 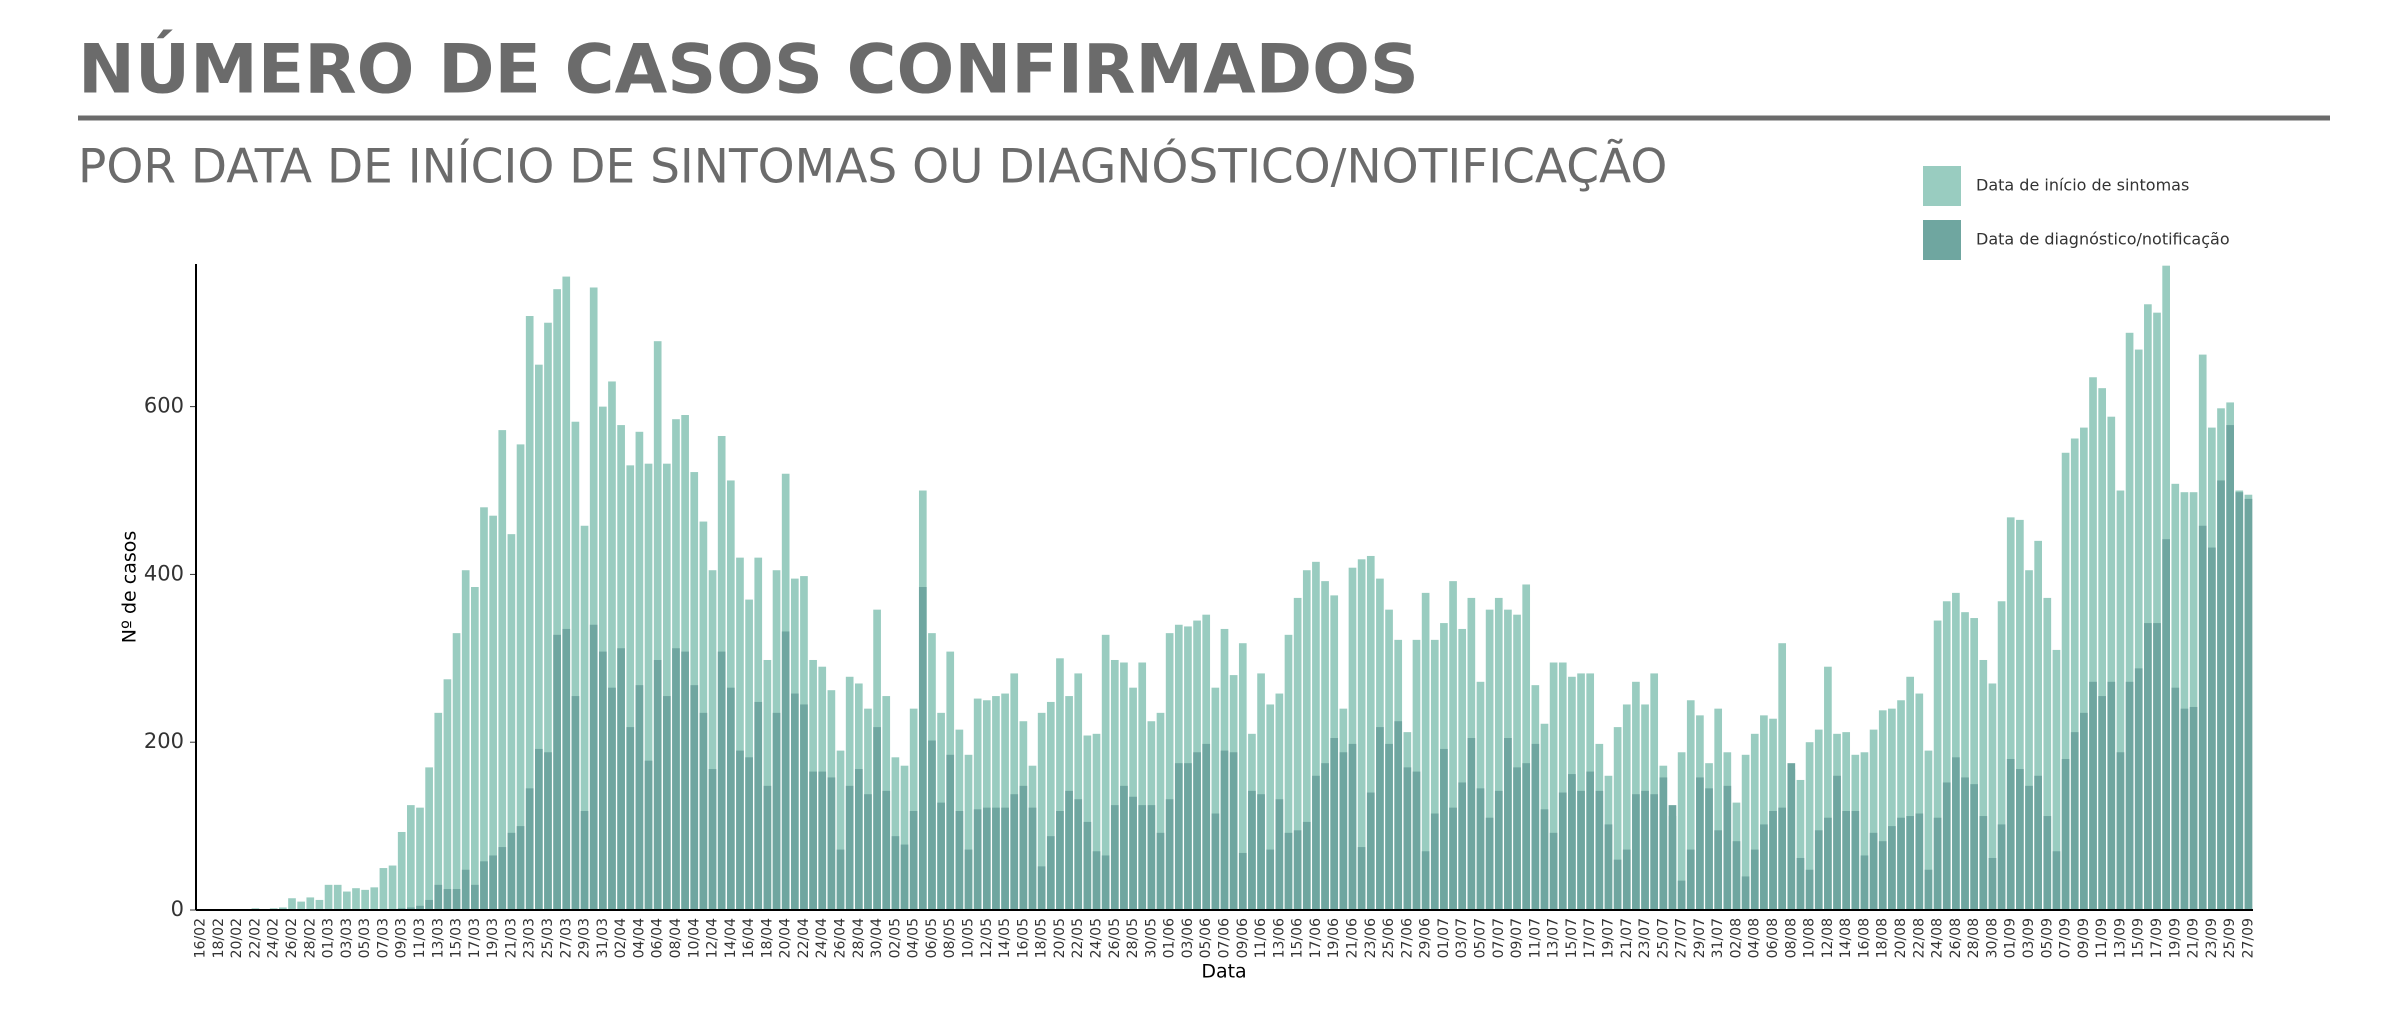 I want to click on x-tick-label: 23/09, so click(x=2212, y=938).